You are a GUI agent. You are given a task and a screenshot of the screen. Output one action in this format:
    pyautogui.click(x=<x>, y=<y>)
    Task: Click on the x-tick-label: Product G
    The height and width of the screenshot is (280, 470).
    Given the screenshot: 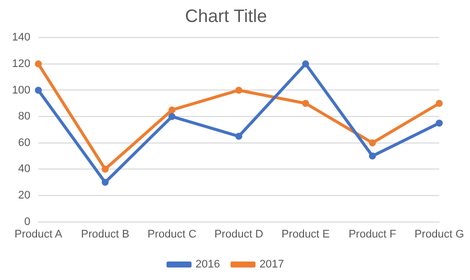 What is the action you would take?
    pyautogui.click(x=439, y=234)
    